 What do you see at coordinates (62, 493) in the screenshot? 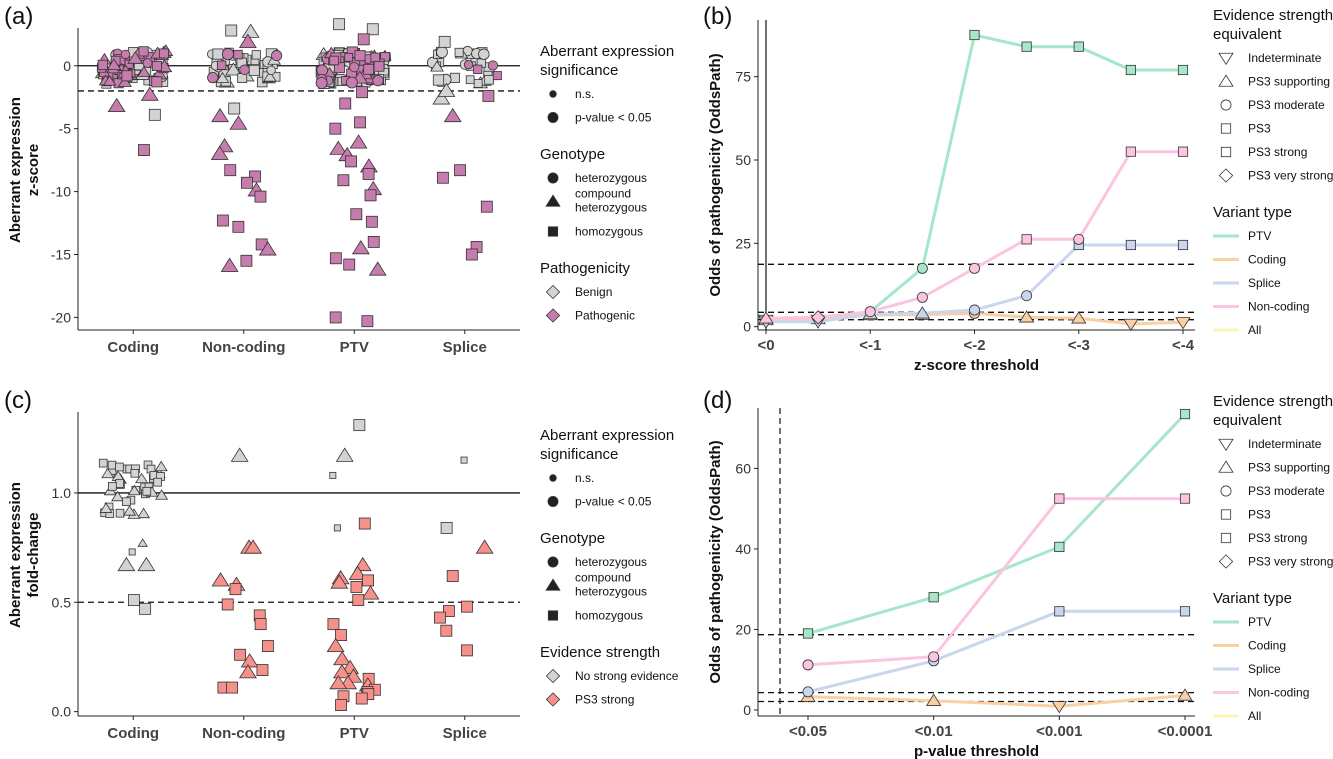
I see `y-tick-label: 1.0` at bounding box center [62, 493].